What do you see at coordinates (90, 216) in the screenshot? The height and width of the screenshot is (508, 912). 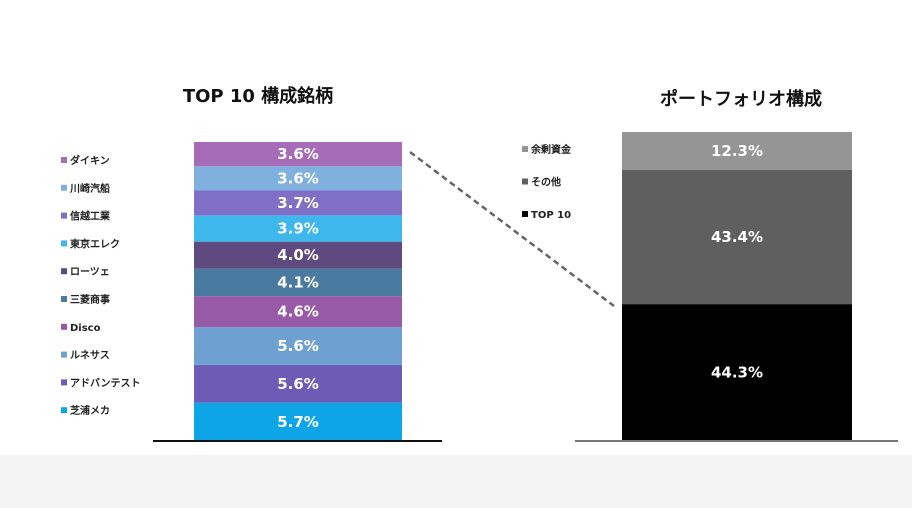 I see `legend-label-7: 信越工業` at bounding box center [90, 216].